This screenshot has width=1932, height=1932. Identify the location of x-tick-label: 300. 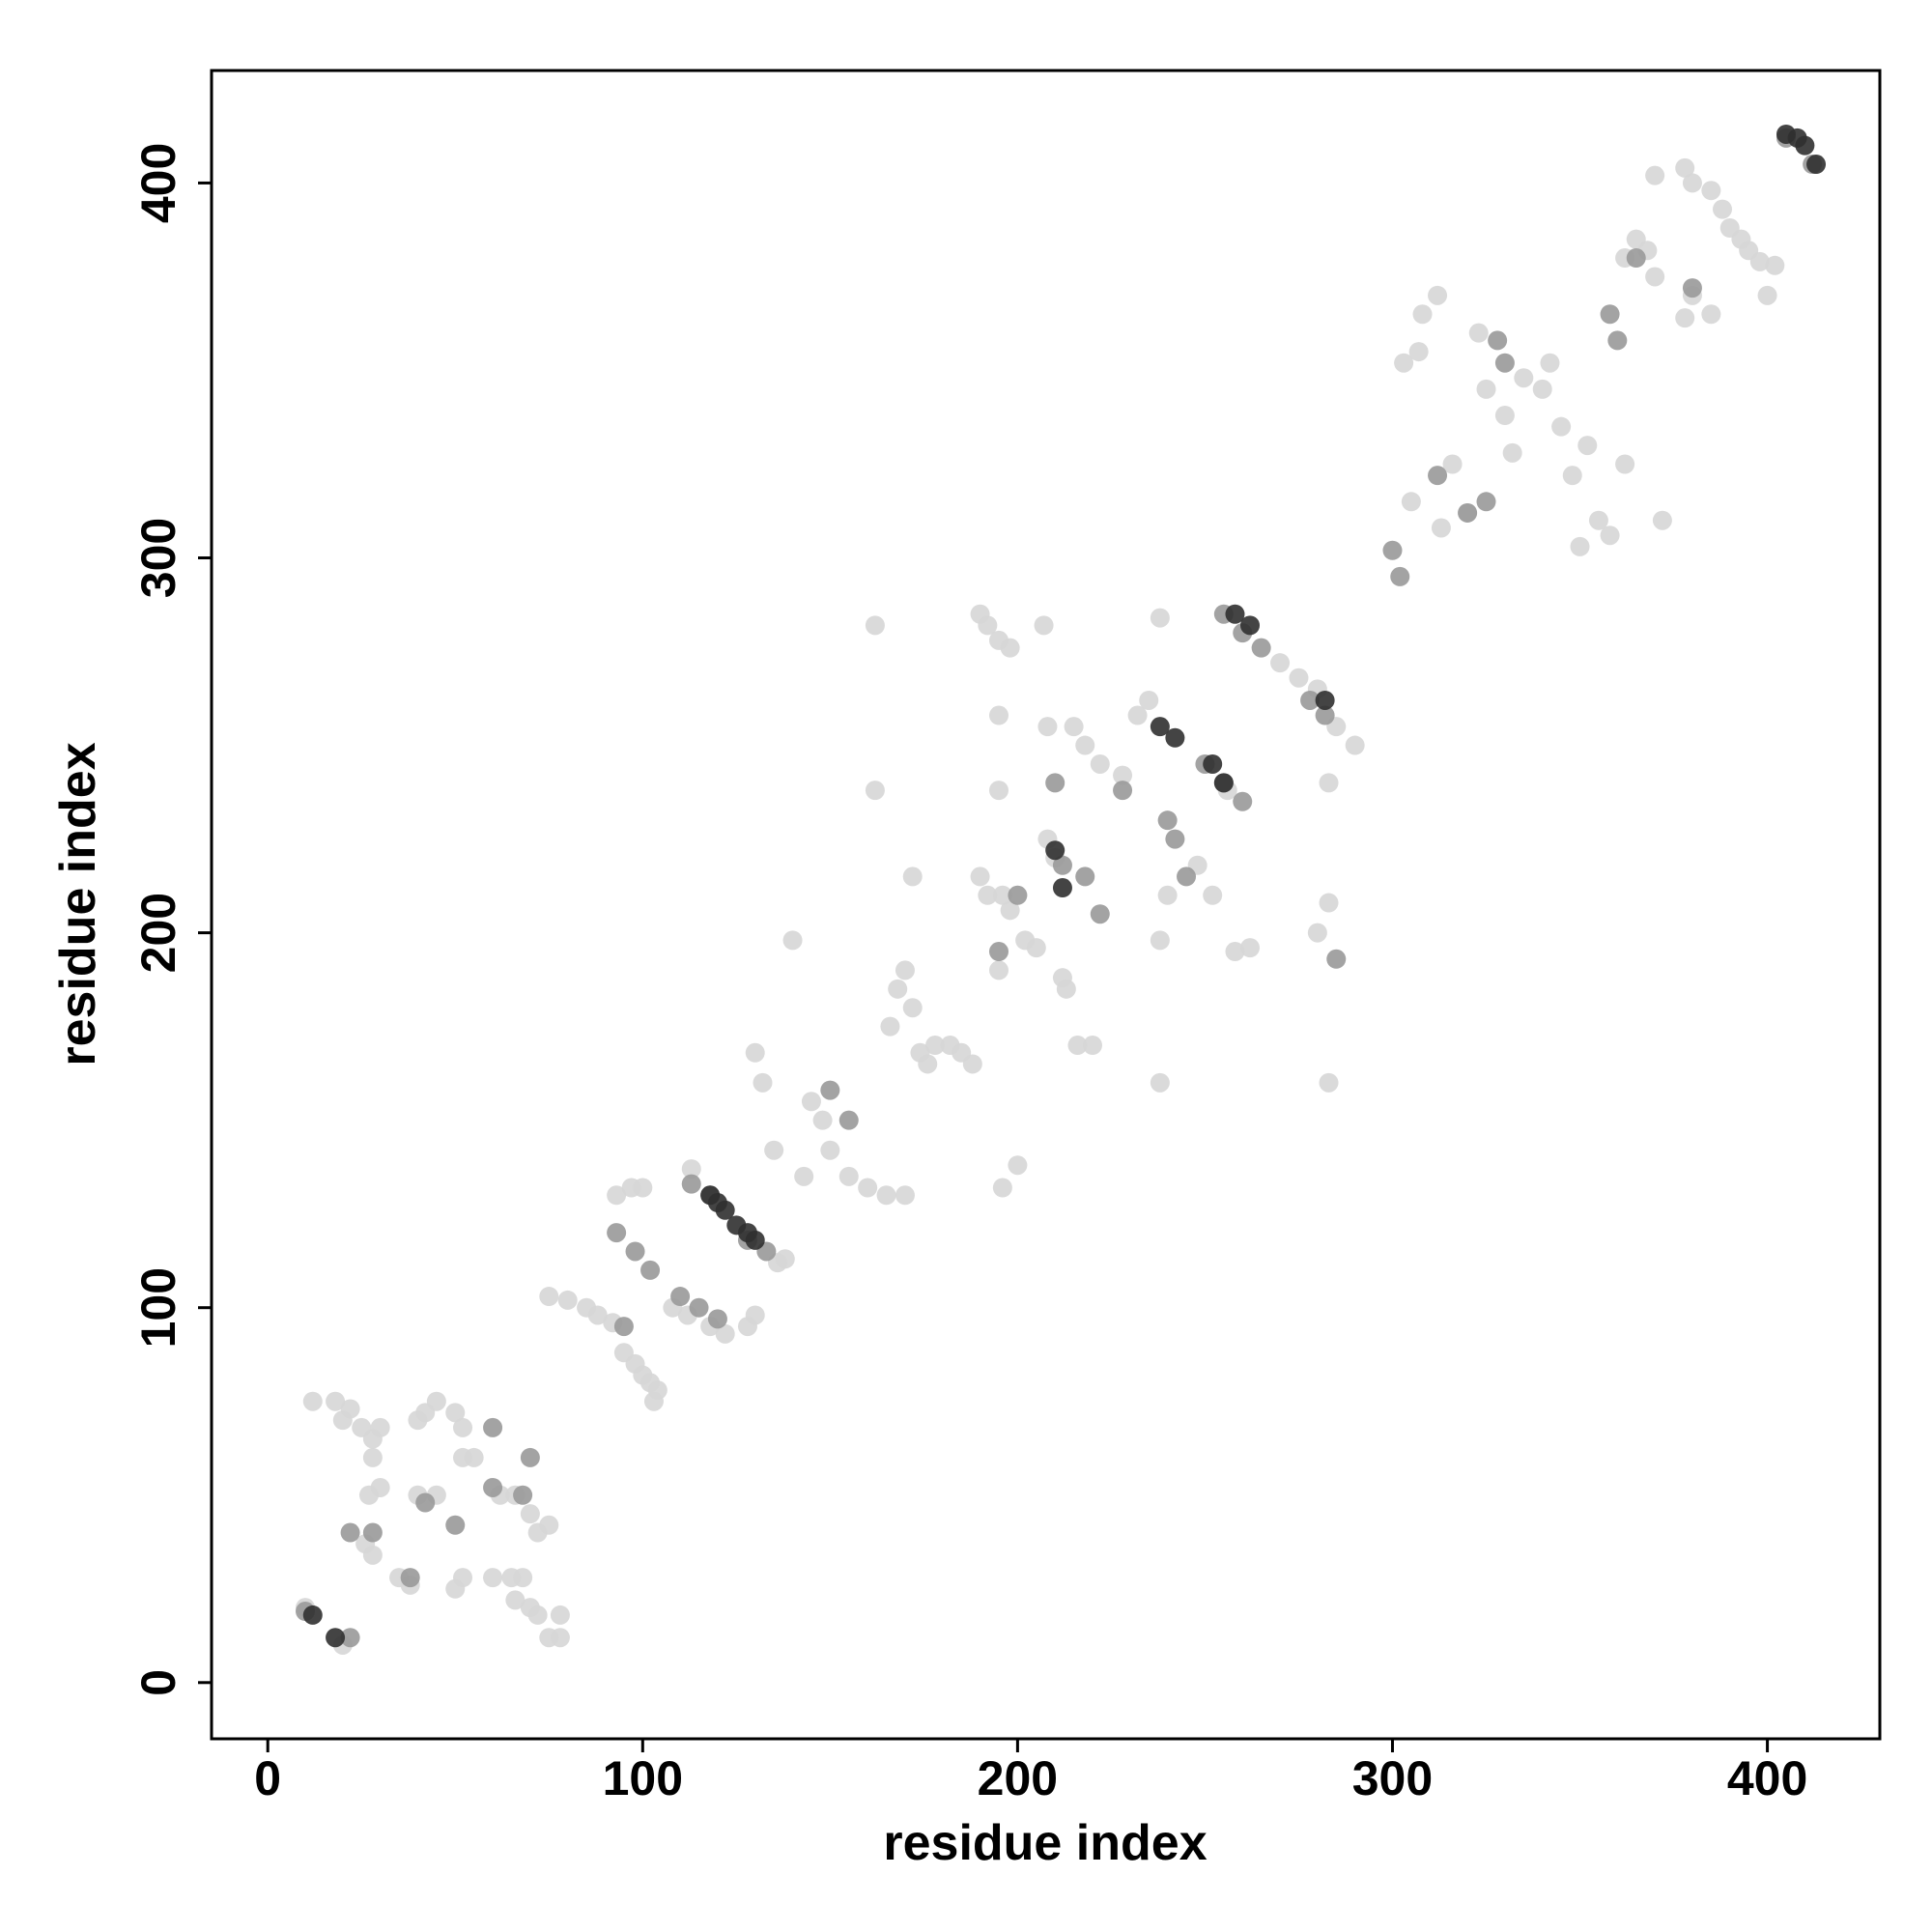
(1392, 1778).